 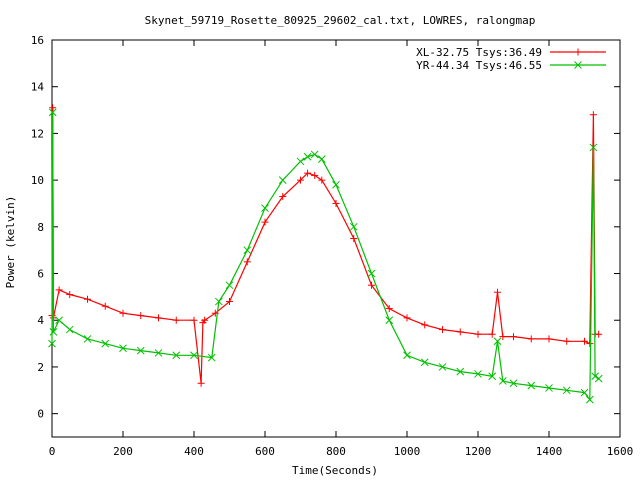 What do you see at coordinates (478, 451) in the screenshot?
I see `x-tick-label: 1200` at bounding box center [478, 451].